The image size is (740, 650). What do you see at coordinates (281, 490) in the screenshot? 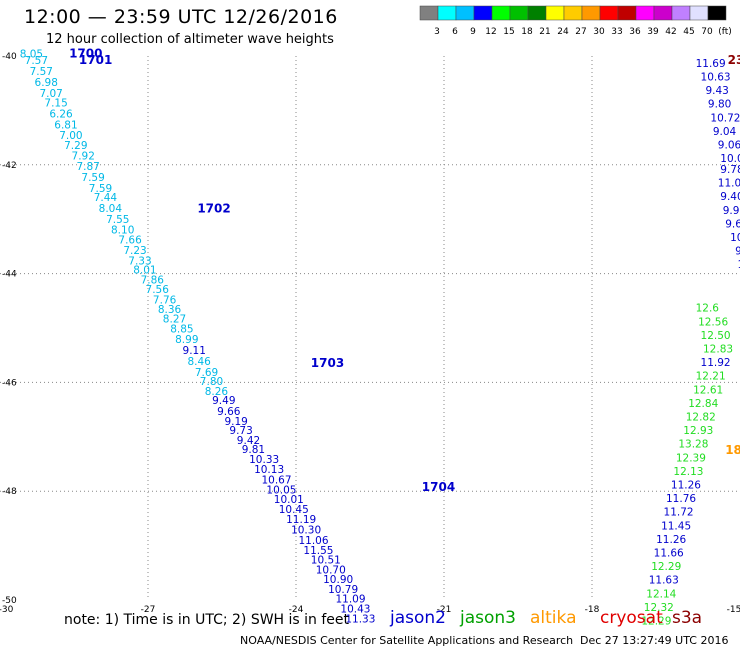
I see `swh-value-jason2: 10.05` at bounding box center [281, 490].